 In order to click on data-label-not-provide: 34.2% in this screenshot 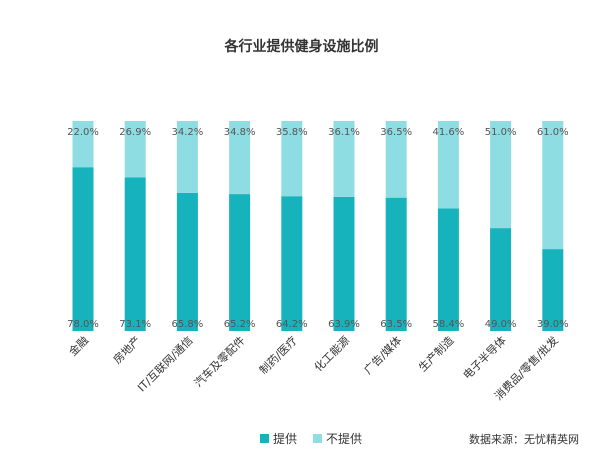, I will do `click(188, 132)`.